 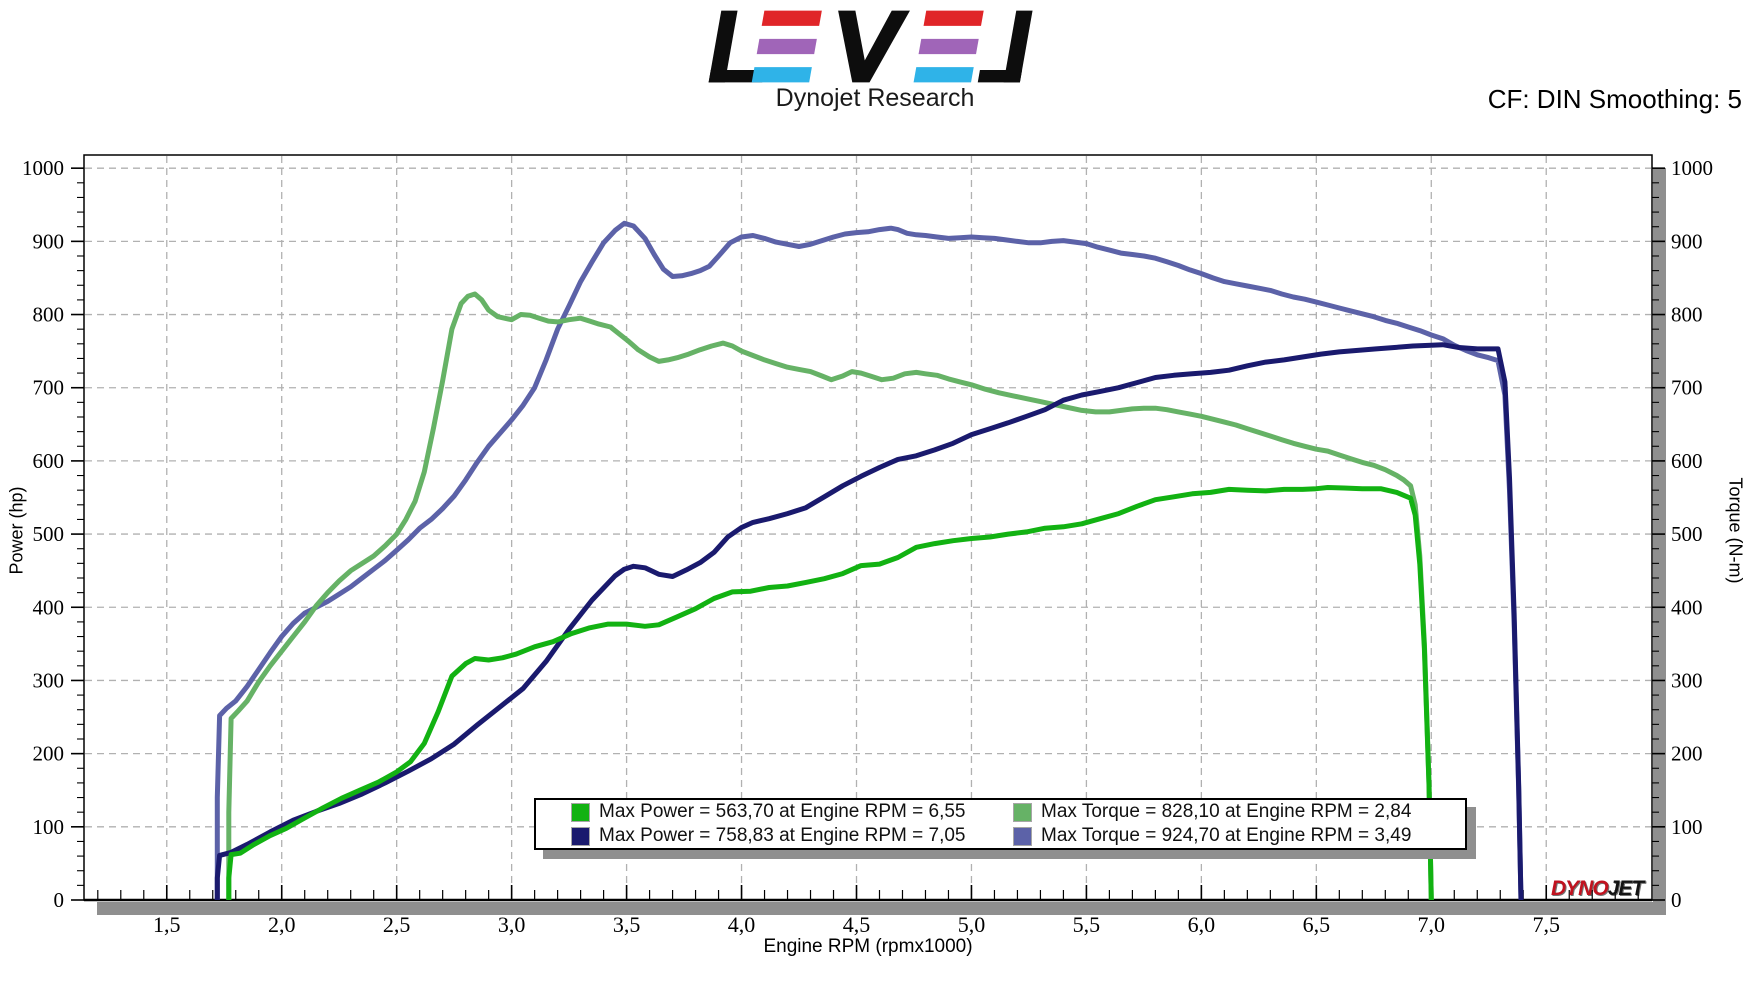 I want to click on level-logo-letter-l, so click(x=736, y=46).